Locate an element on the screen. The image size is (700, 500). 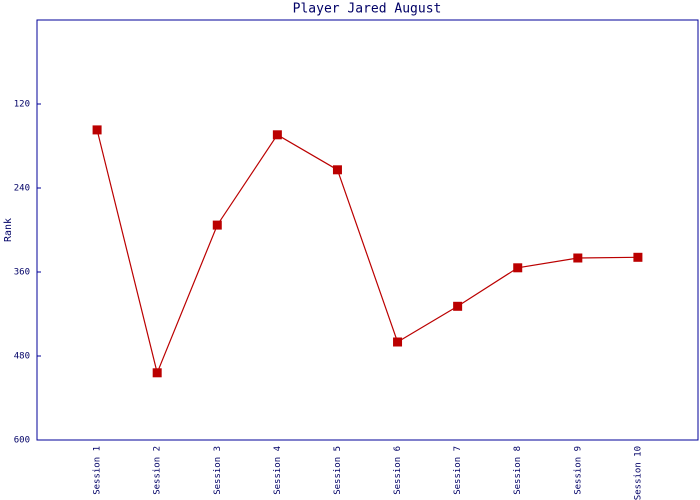
chart-title: Player Jared August is located at coordinates (367, 9).